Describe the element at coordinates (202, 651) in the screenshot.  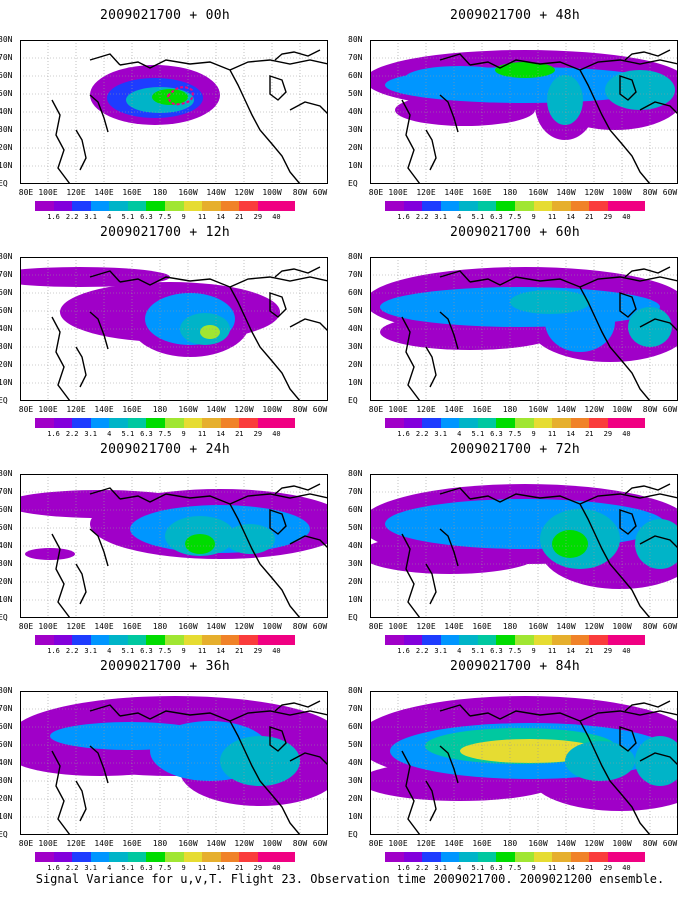
I see `colorbar-level-label: 11` at that location.